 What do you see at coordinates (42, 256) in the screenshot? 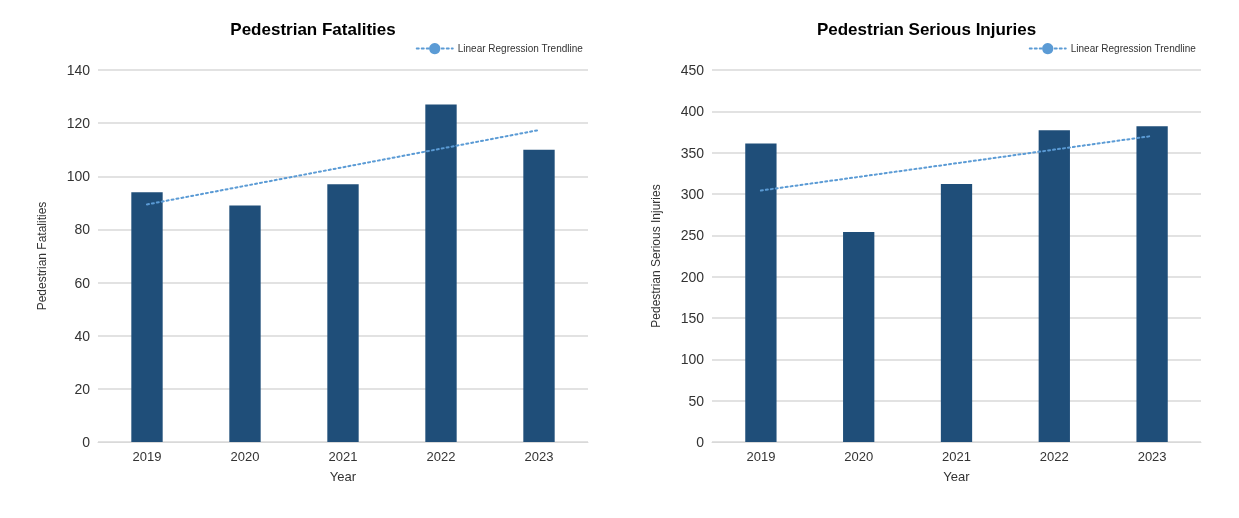
I see `y-axis-title: Pedestrian Fatalities` at bounding box center [42, 256].